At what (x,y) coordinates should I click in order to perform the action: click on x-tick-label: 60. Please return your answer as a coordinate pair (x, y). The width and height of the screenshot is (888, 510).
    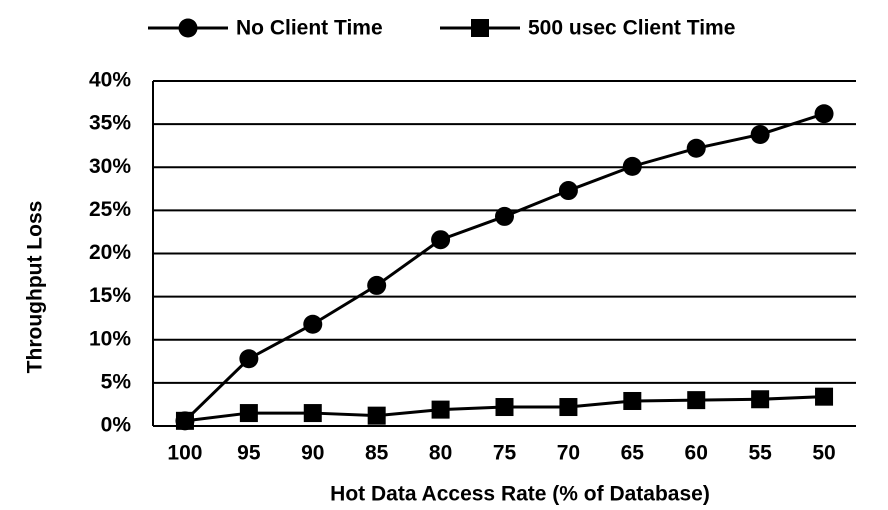
    Looking at the image, I should click on (696, 453).